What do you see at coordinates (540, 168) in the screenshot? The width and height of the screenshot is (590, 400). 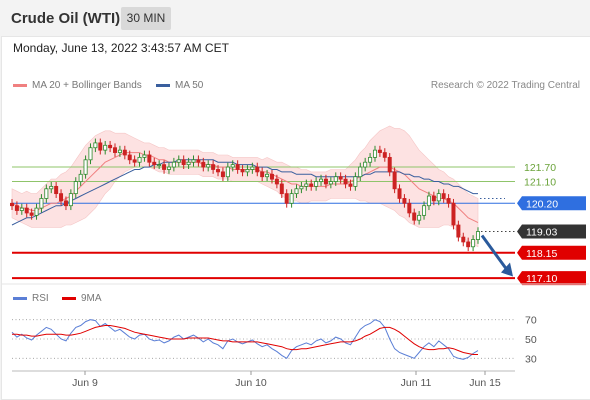 I see `level-label-121.70: 121.70` at bounding box center [540, 168].